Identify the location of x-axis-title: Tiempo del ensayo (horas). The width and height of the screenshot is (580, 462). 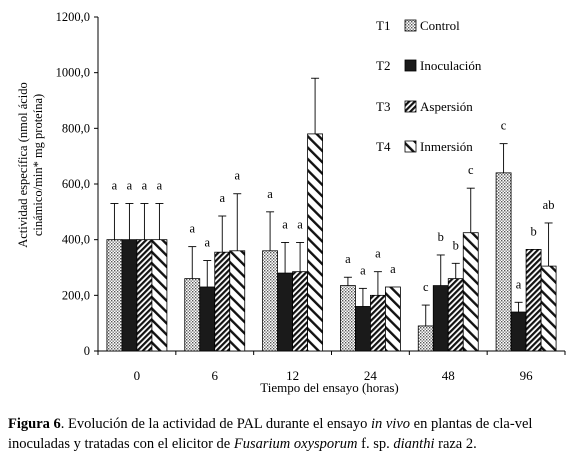
(329, 387).